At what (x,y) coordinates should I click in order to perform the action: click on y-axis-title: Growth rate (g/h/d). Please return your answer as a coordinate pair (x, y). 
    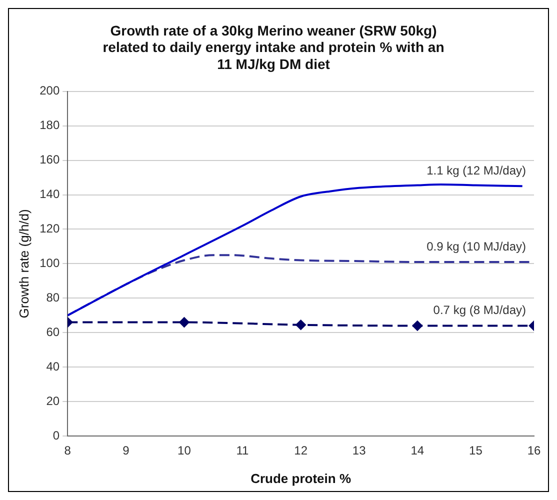
    Looking at the image, I should click on (24, 263).